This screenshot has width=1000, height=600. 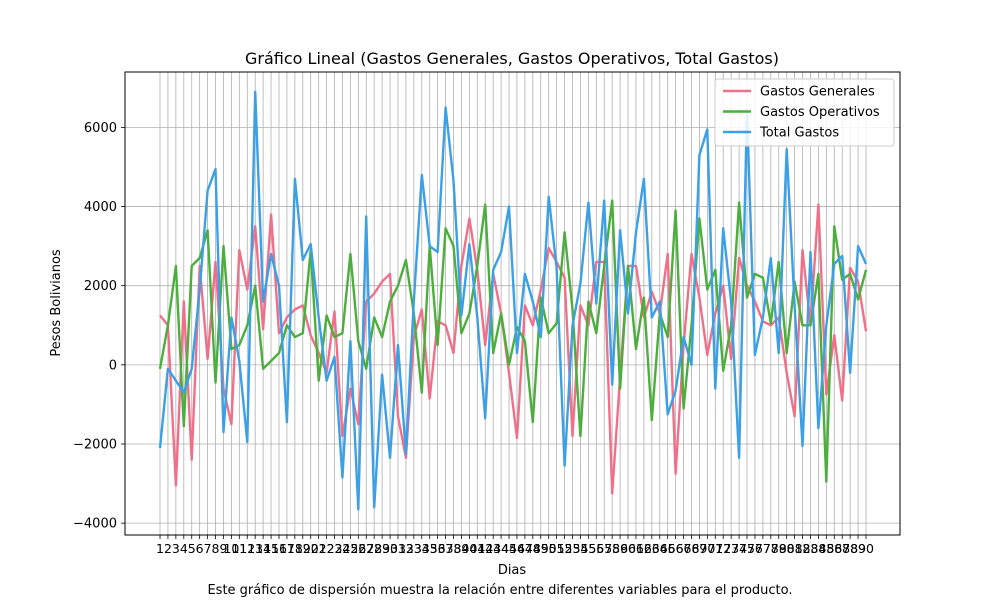 What do you see at coordinates (565, 548) in the screenshot?
I see `x-tick-label: 52` at bounding box center [565, 548].